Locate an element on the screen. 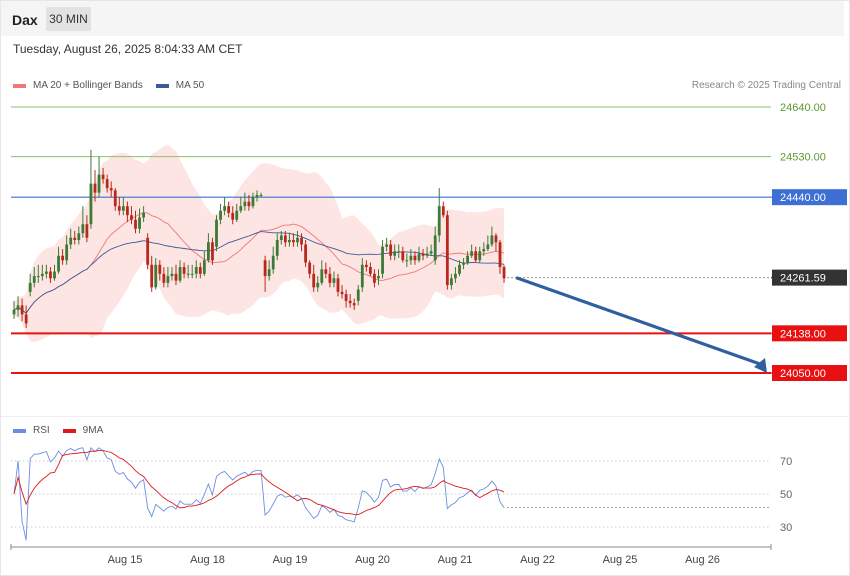 The width and height of the screenshot is (850, 576). x-tick-label-2: Aug 19 is located at coordinates (290, 560).